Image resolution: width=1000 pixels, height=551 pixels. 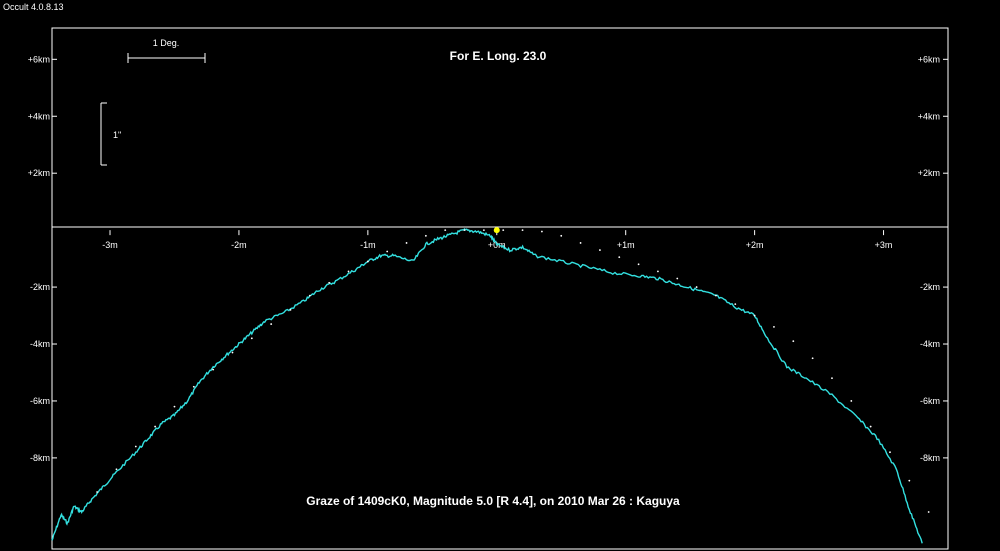 What do you see at coordinates (239, 245) in the screenshot?
I see `x-tick-label: -2m` at bounding box center [239, 245].